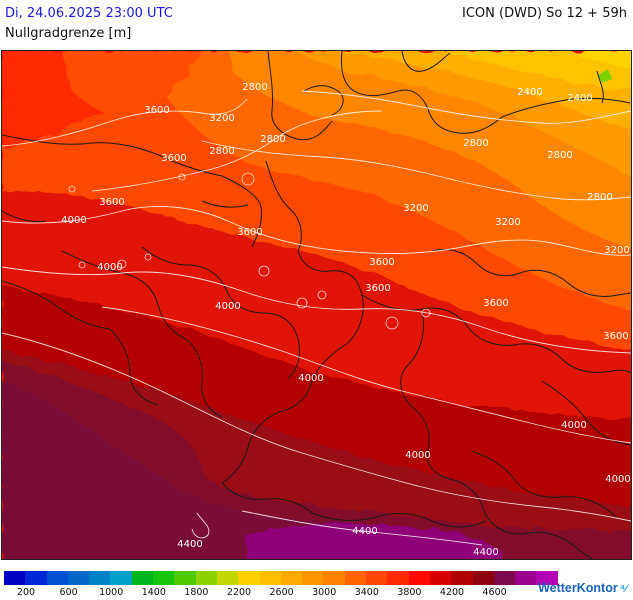  What do you see at coordinates (239, 592) in the screenshot?
I see `legend-tick-label: 2200` at bounding box center [239, 592].